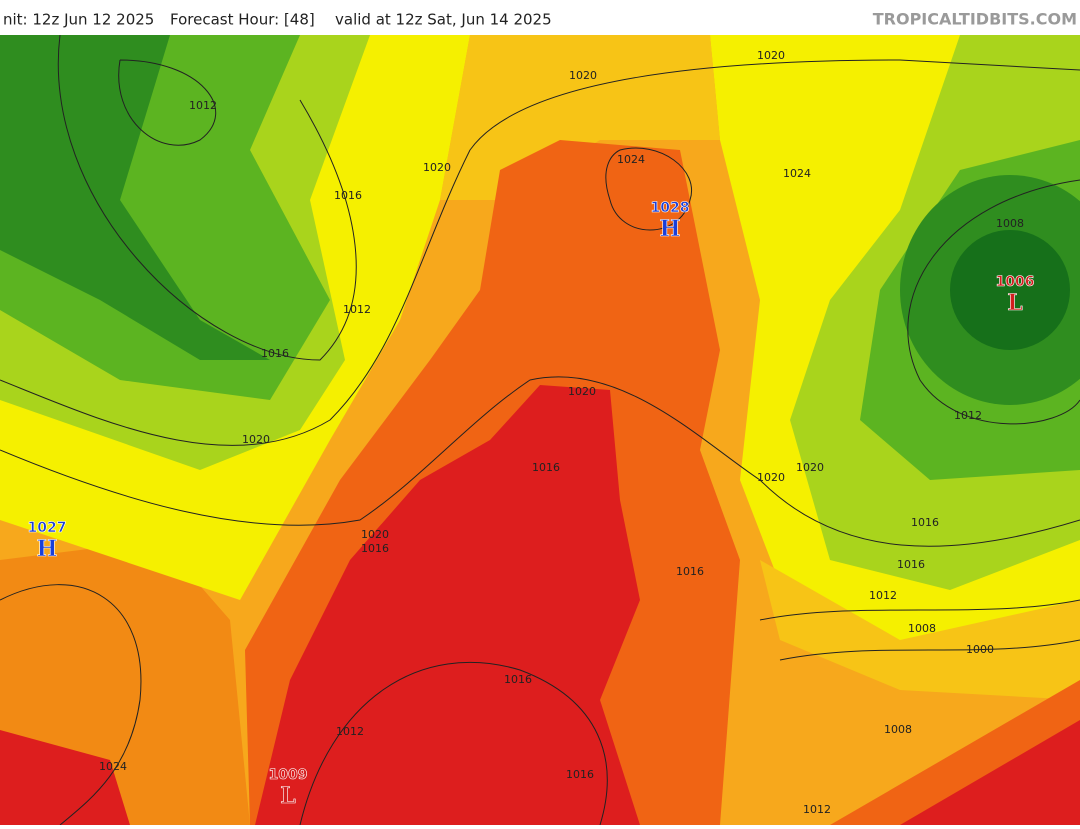 The width and height of the screenshot is (1080, 829). What do you see at coordinates (980, 649) in the screenshot?
I see `isobar-label: 1000` at bounding box center [980, 649].